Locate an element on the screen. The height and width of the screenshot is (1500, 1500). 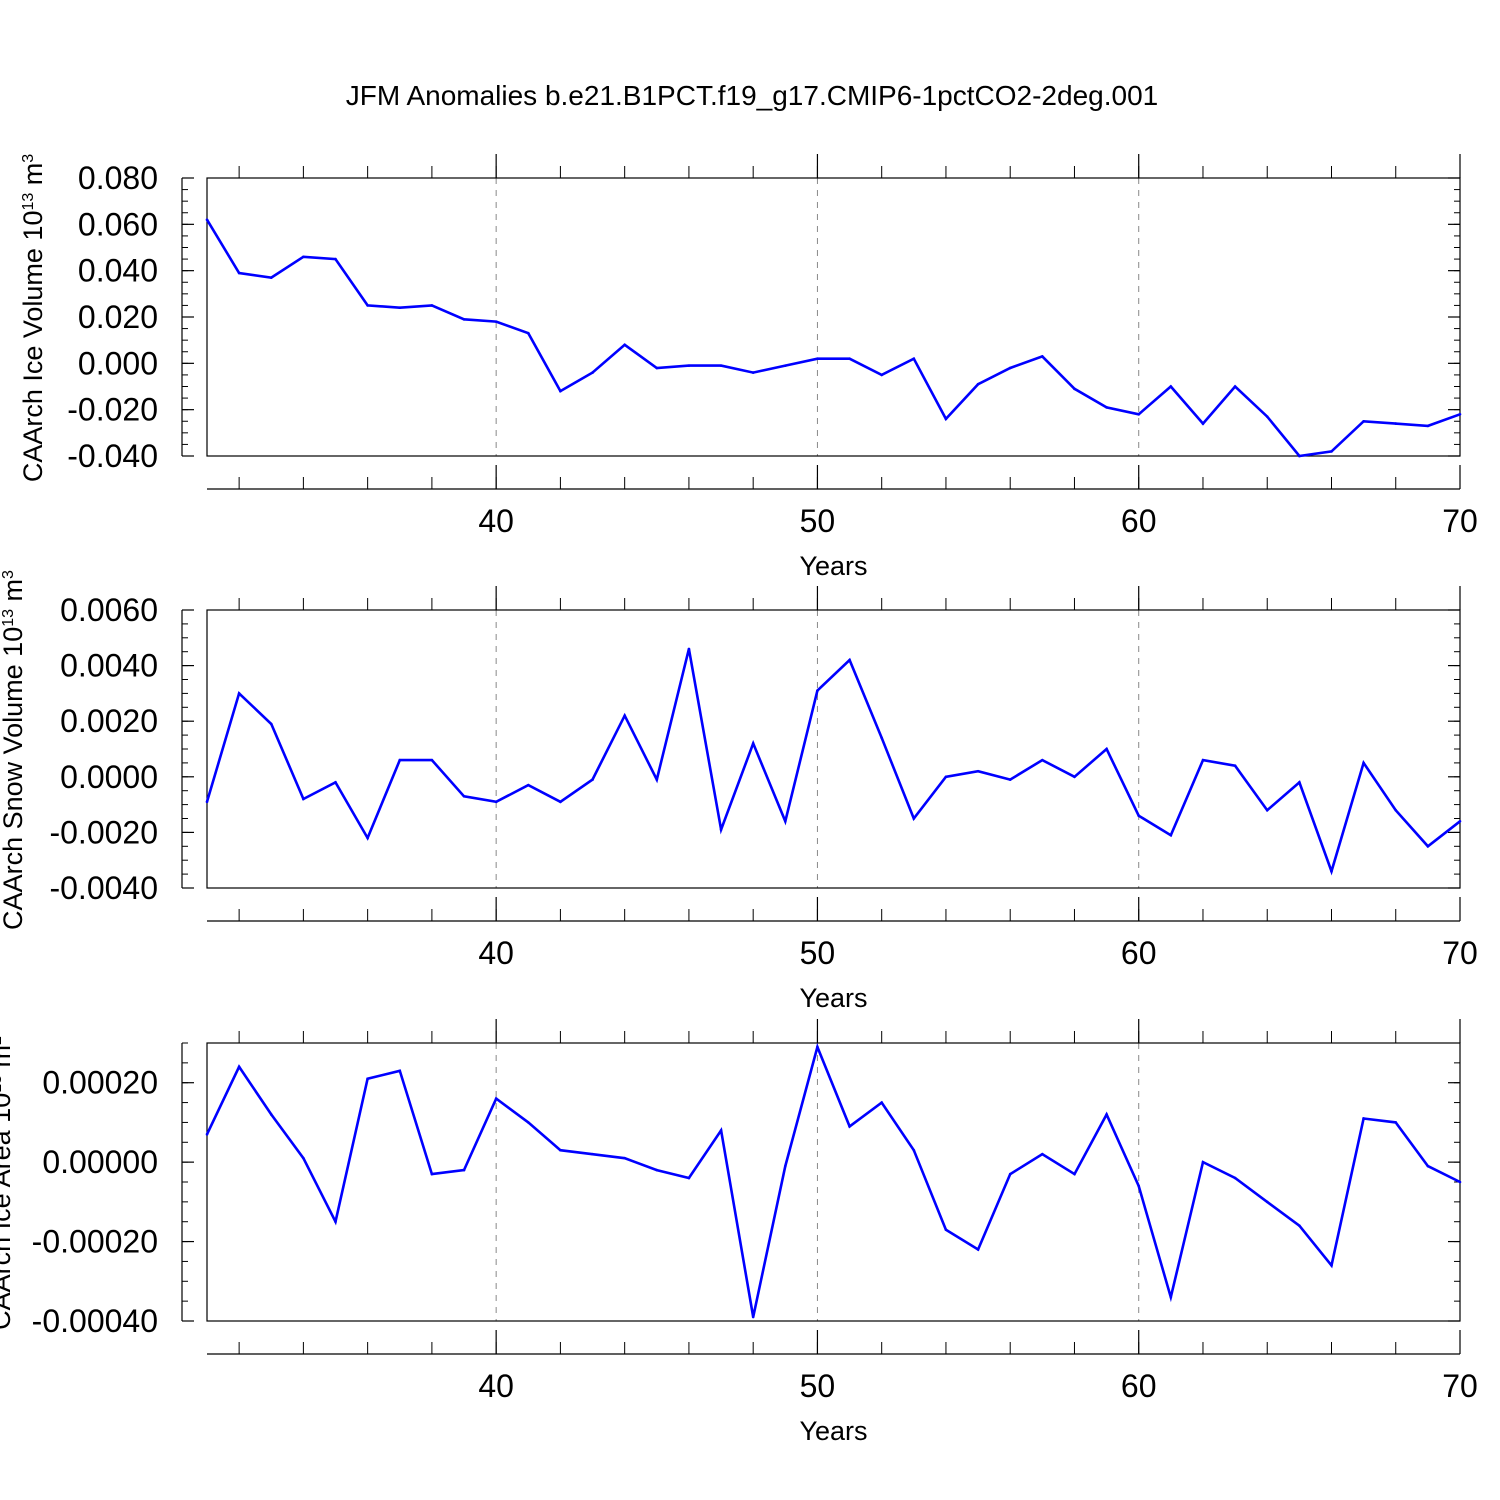
y-tick-label: -0.0020 is located at coordinates (103, 832).